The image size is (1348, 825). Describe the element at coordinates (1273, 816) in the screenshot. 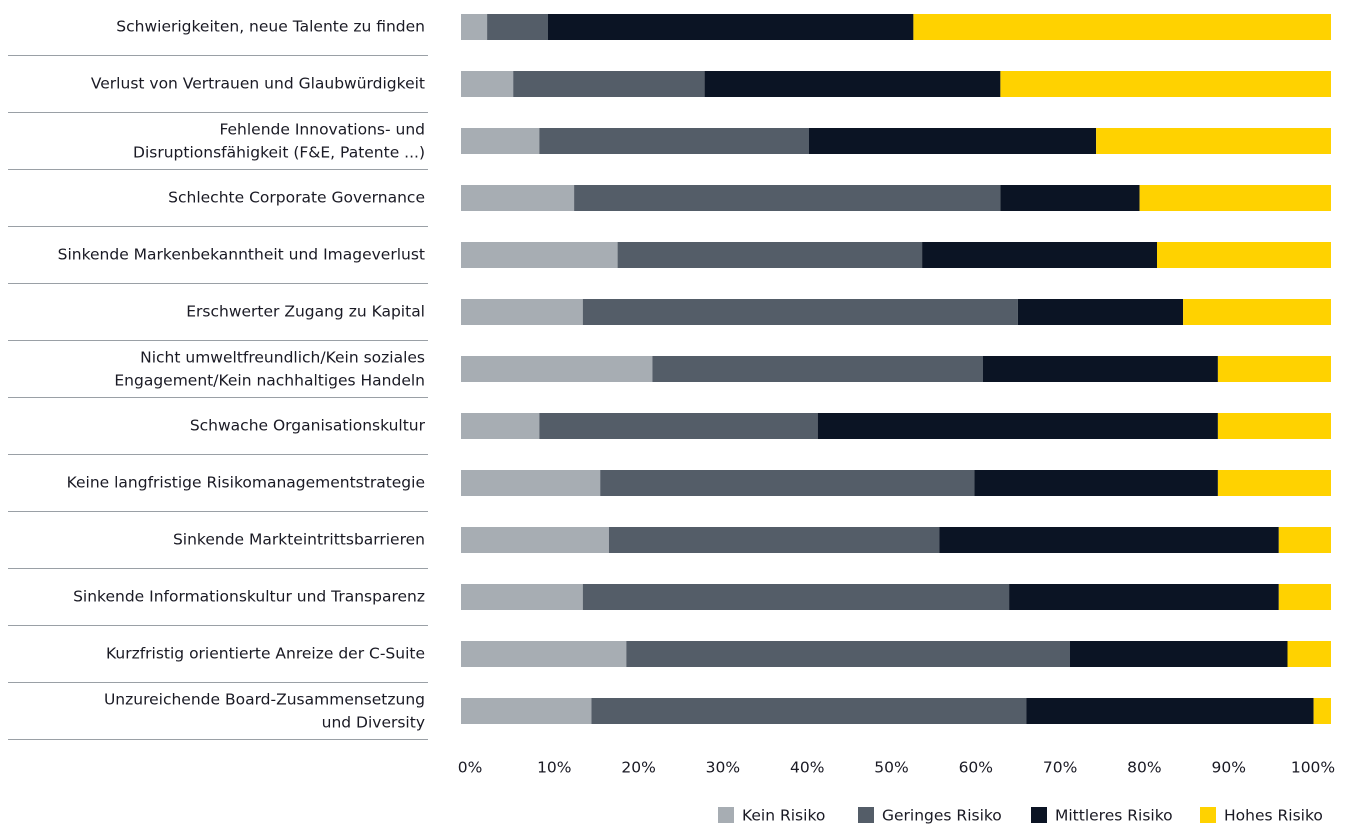

I see `legend-label: Hohes Risiko` at that location.